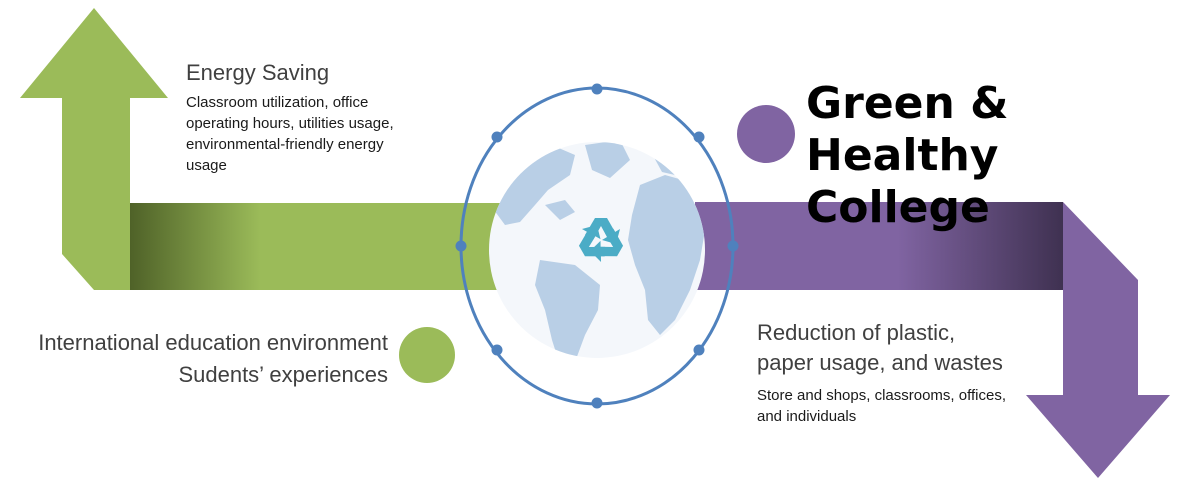  Describe the element at coordinates (258, 72) in the screenshot. I see `energy-saving-heading: Energy Saving` at that location.